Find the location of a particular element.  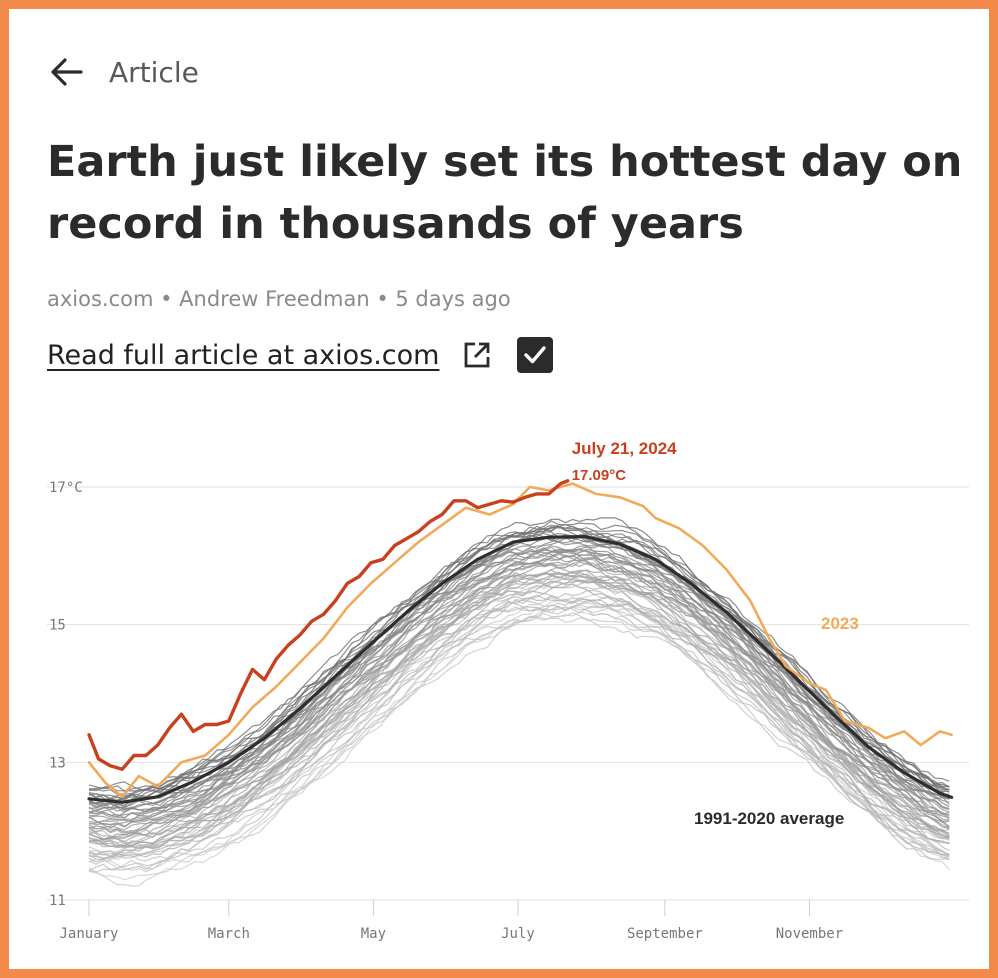

article-meta: axios.com • Andrew Freedman • 5 days ago is located at coordinates (279, 299).